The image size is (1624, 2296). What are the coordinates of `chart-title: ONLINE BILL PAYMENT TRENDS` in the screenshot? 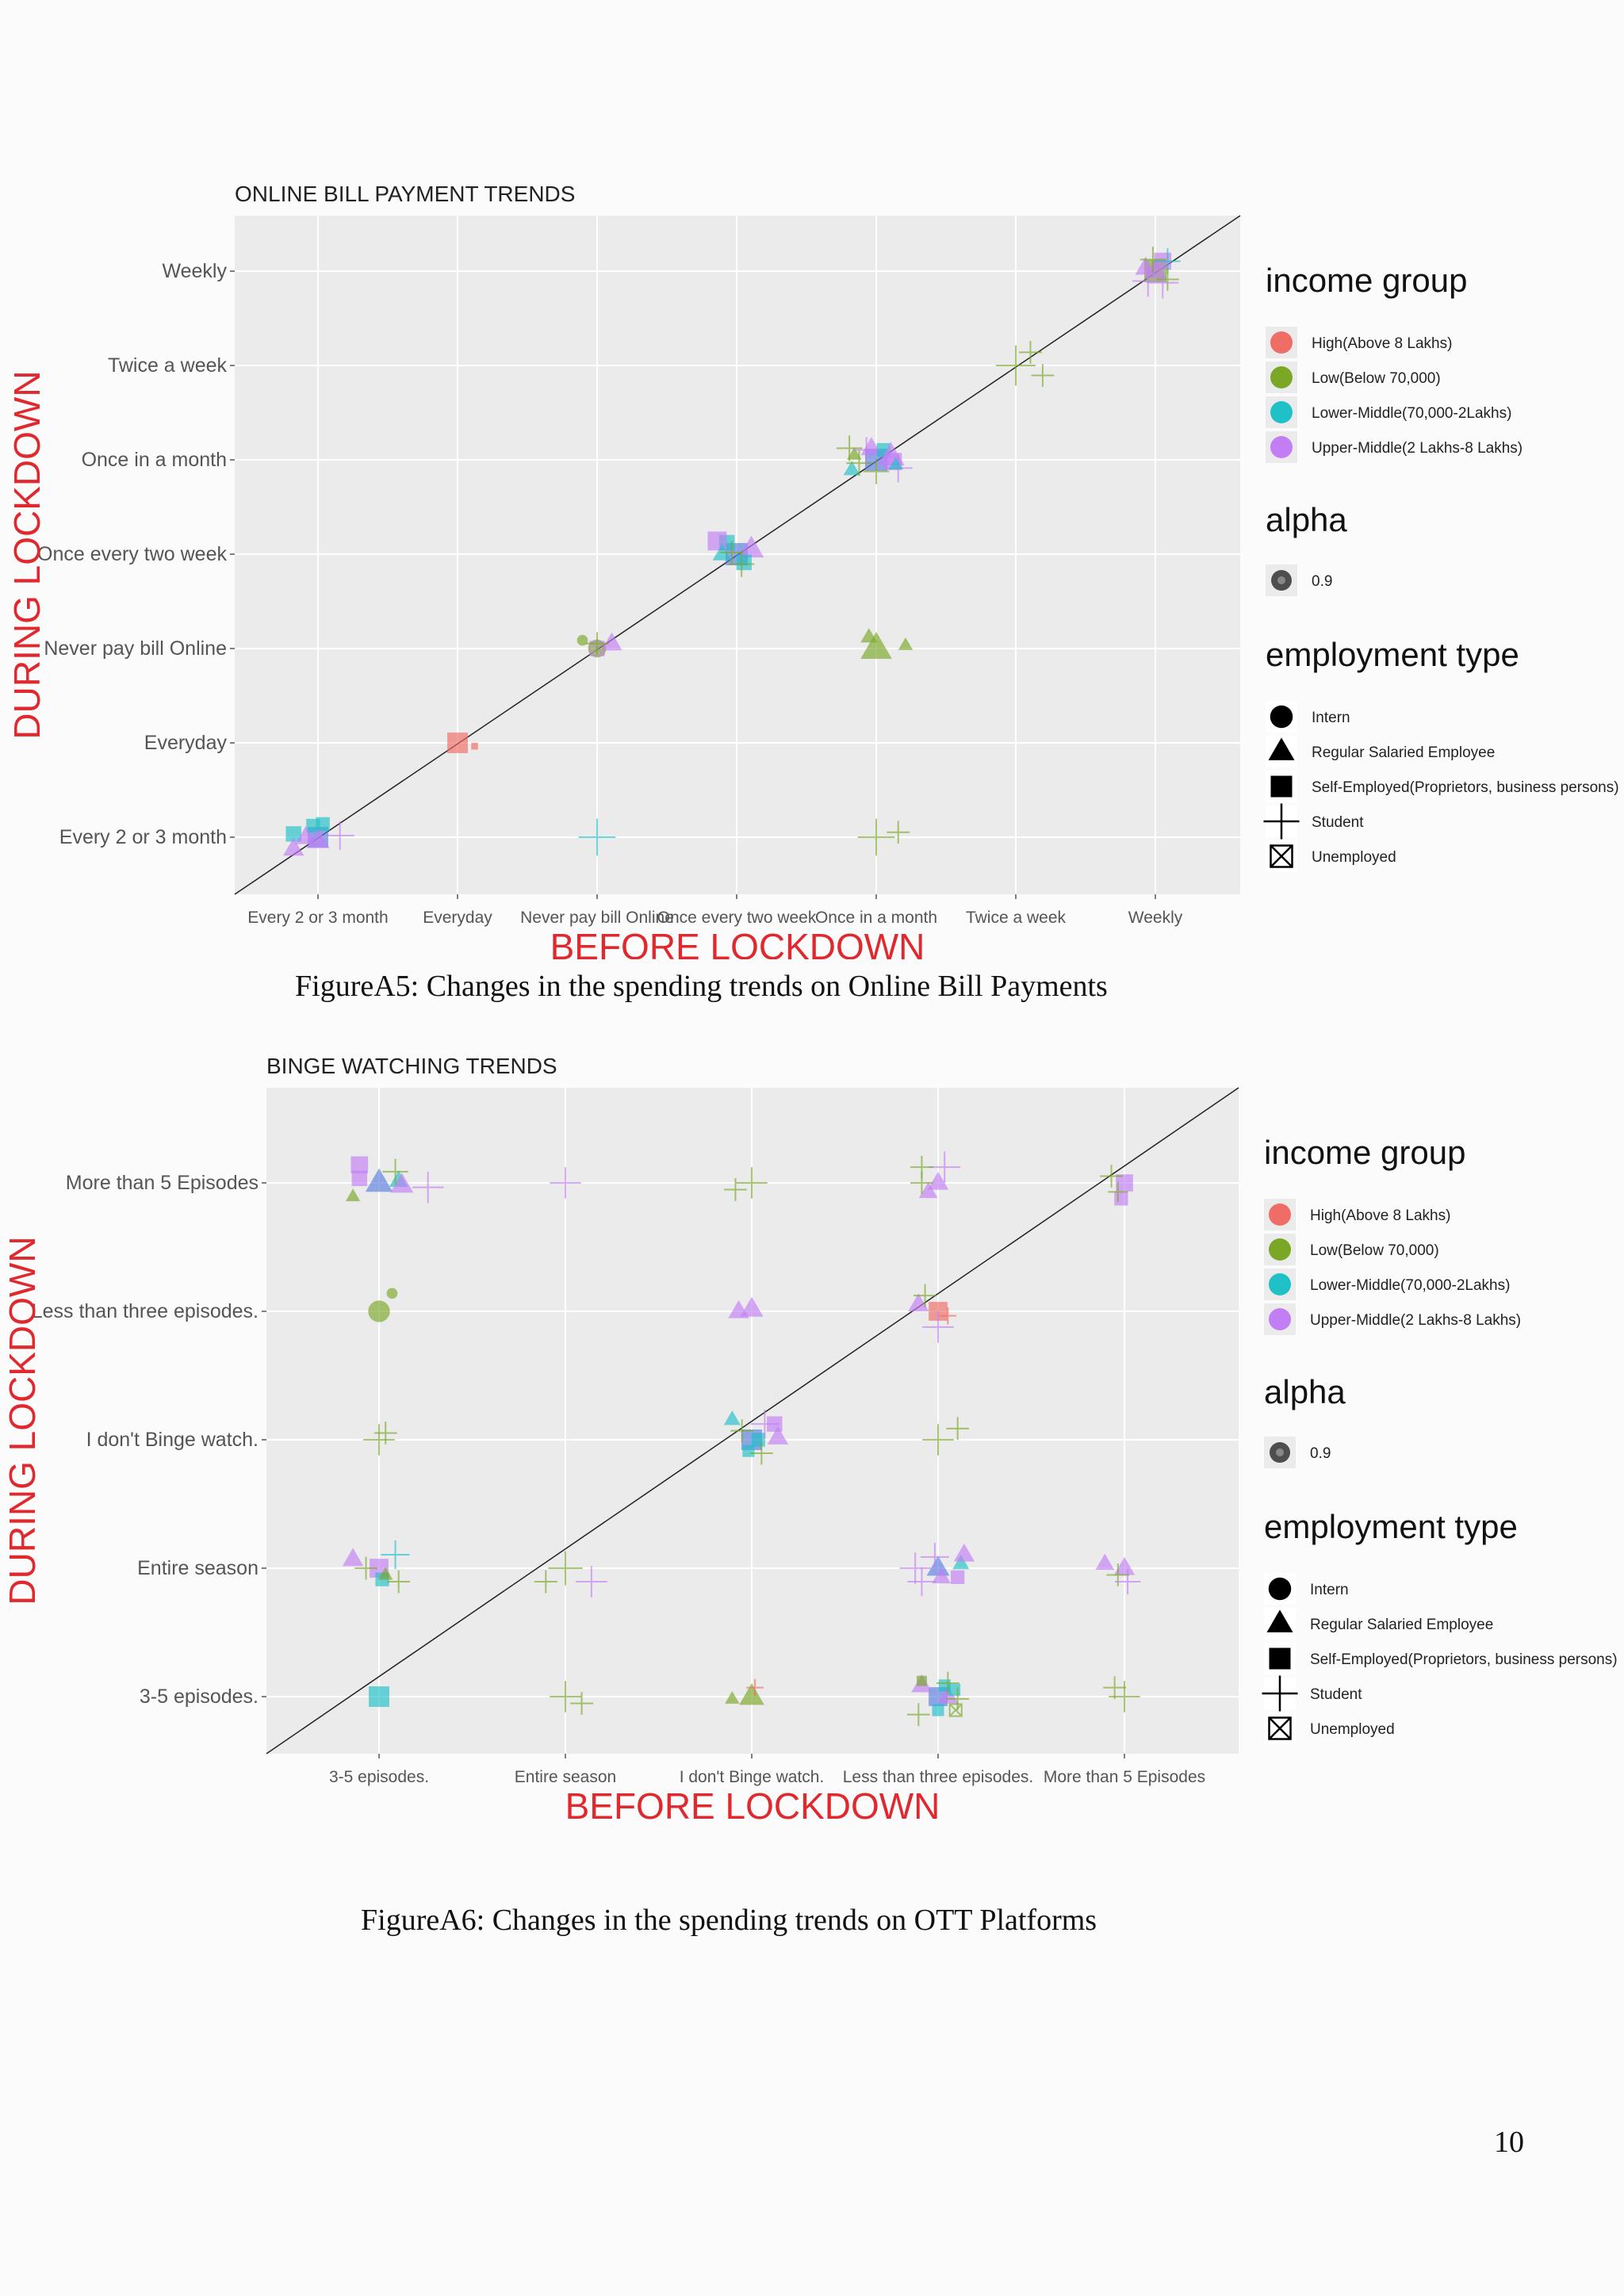 It's located at (405, 194).